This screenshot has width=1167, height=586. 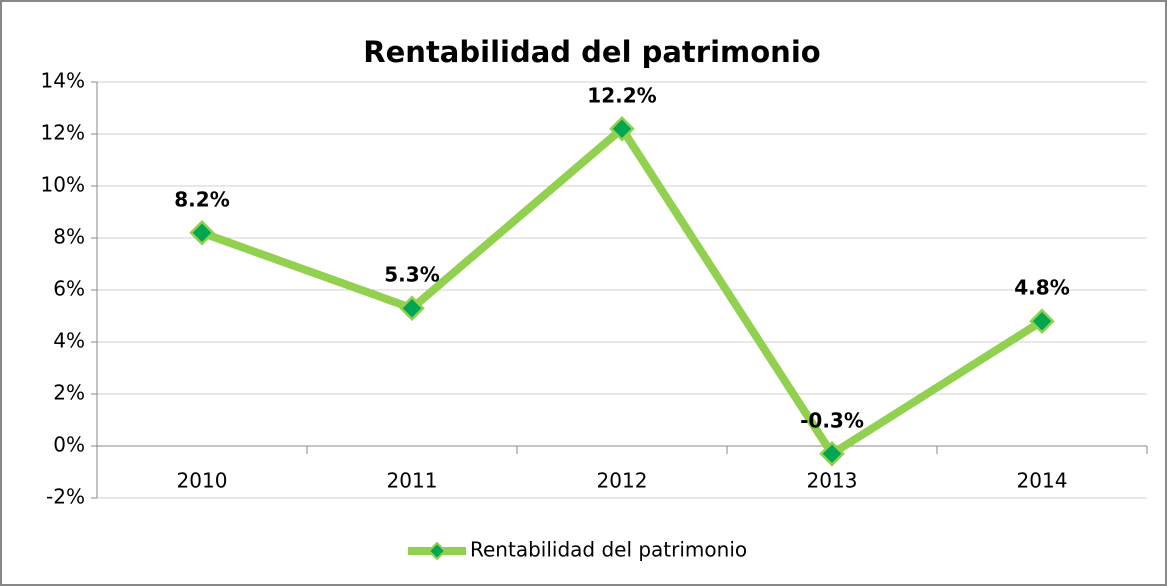 I want to click on y-tick-label: 2%, so click(x=69, y=393).